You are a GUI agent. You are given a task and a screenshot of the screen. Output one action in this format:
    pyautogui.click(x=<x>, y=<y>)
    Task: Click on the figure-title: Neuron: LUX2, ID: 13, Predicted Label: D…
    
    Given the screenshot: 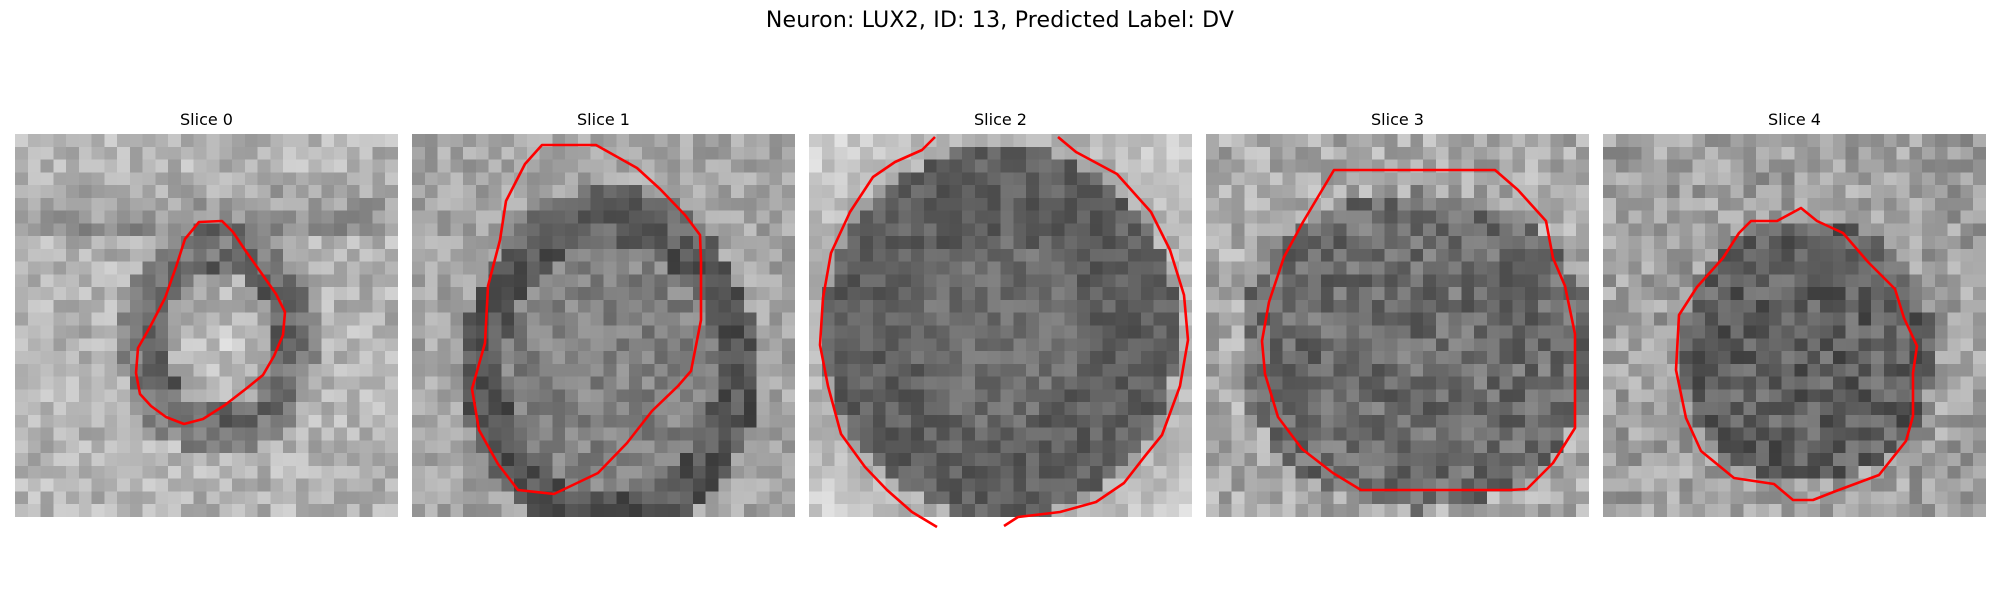 What is the action you would take?
    pyautogui.click(x=1000, y=20)
    